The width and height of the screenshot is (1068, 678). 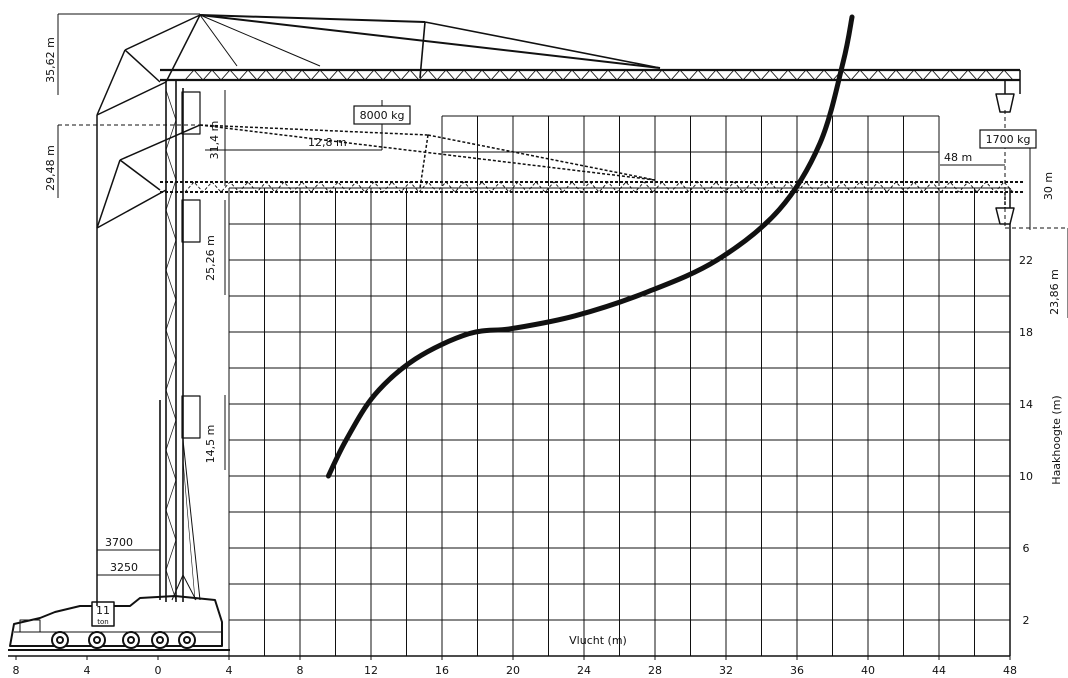 I want to click on y-tick-label: 14, so click(x=1026, y=404).